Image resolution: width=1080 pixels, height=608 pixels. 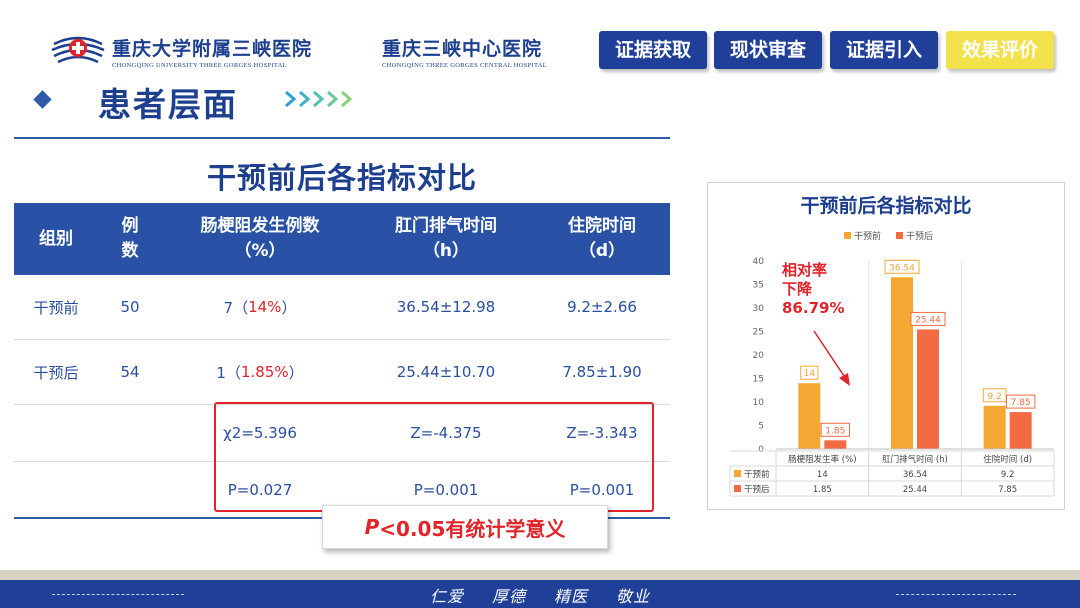 I want to click on footer-motto: 仁爱 厚德 精医 敬业, so click(x=540, y=596).